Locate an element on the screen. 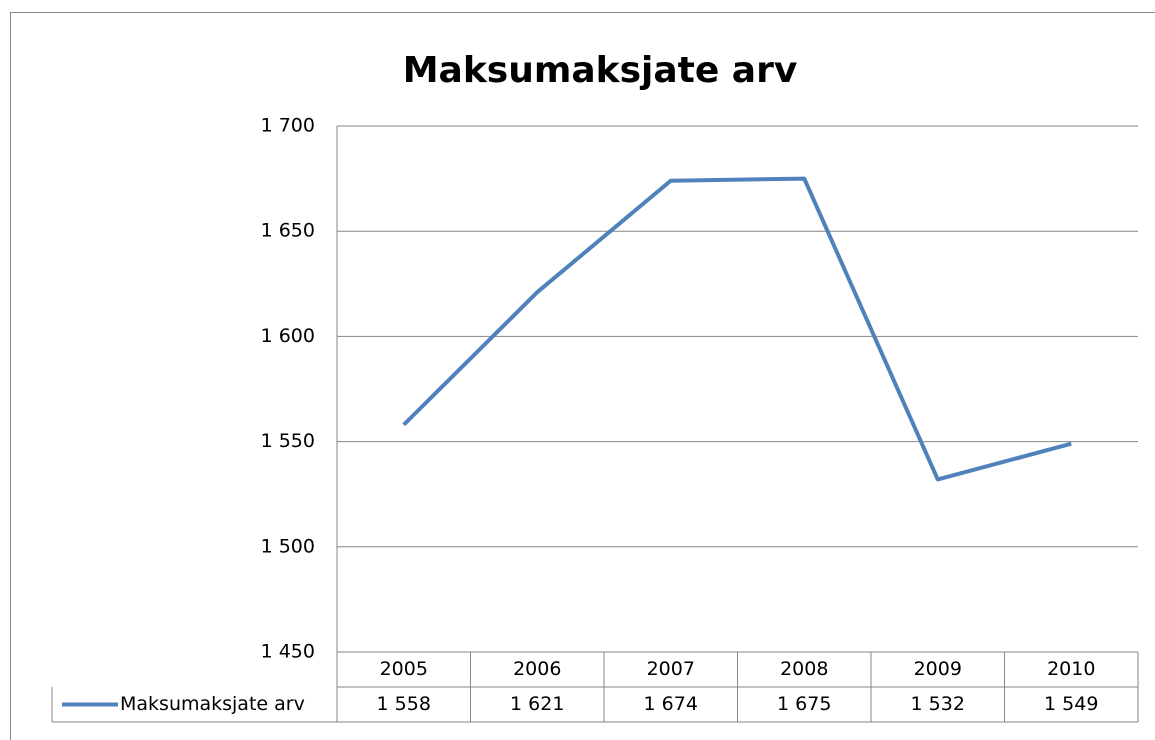 The image size is (1155, 740). data-label: 1 558 is located at coordinates (404, 704).